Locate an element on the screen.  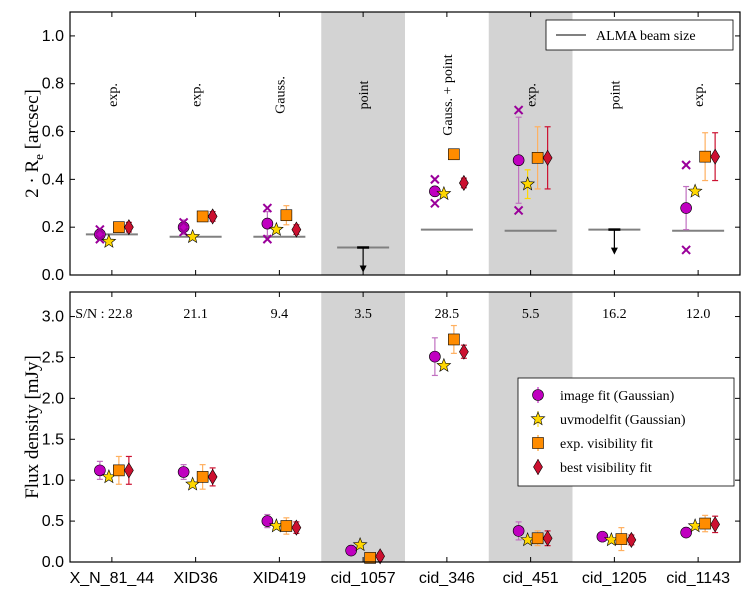
profile-label: Gauss. is located at coordinates (280, 95).